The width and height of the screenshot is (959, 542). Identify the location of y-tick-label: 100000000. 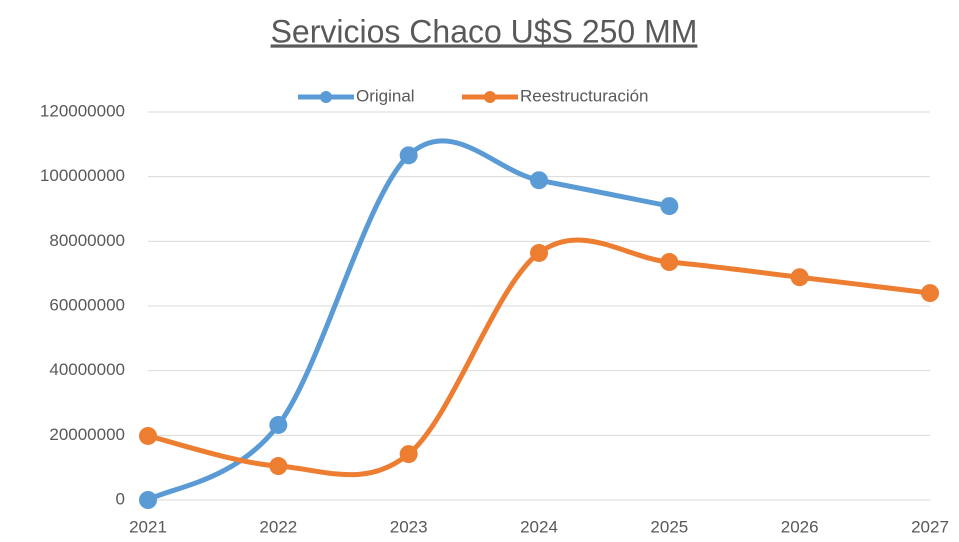
(82, 175).